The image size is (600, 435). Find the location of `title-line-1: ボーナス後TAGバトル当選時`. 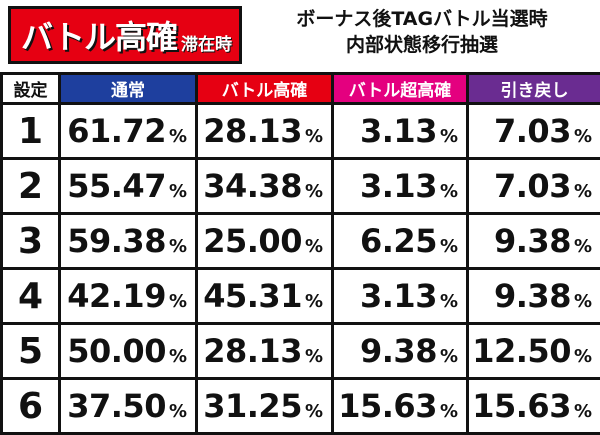

title-line-1: ボーナス後TAGバトル当選時 is located at coordinates (422, 19).